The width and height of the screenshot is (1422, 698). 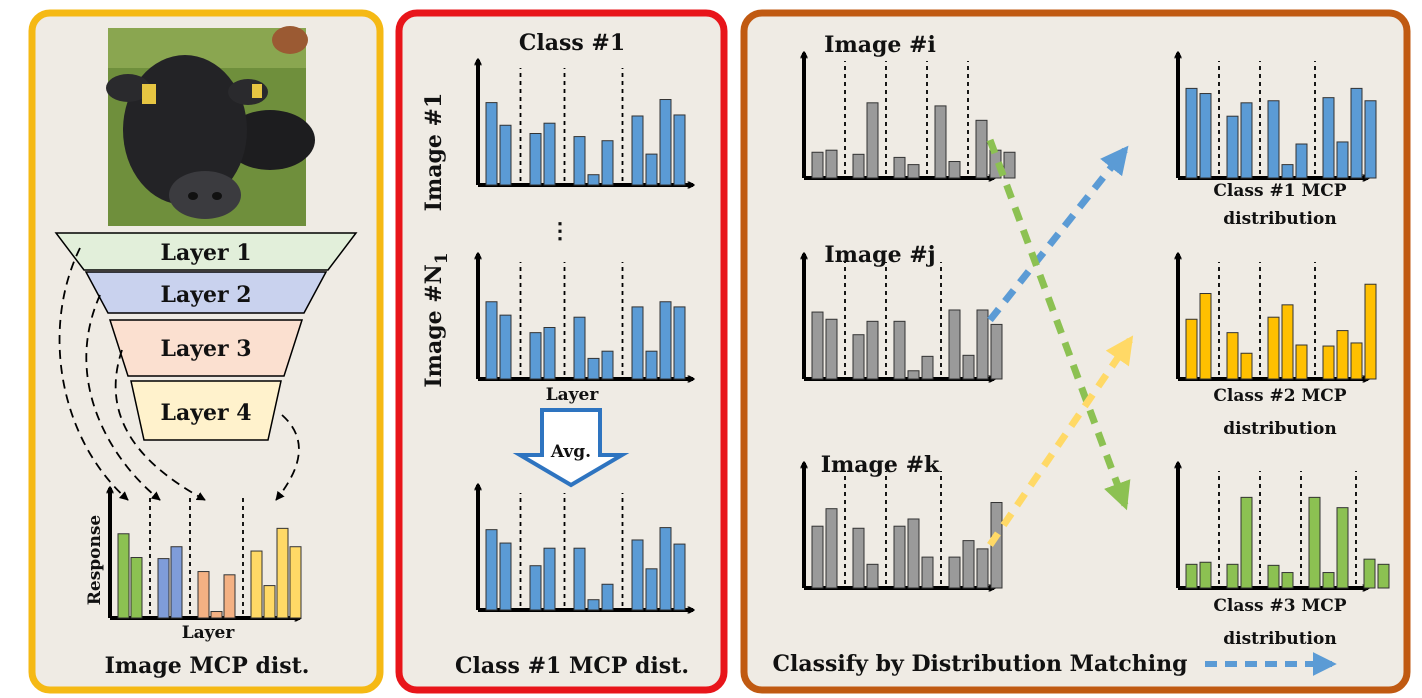 I want to click on avg-arrow, so click(x=571, y=448).